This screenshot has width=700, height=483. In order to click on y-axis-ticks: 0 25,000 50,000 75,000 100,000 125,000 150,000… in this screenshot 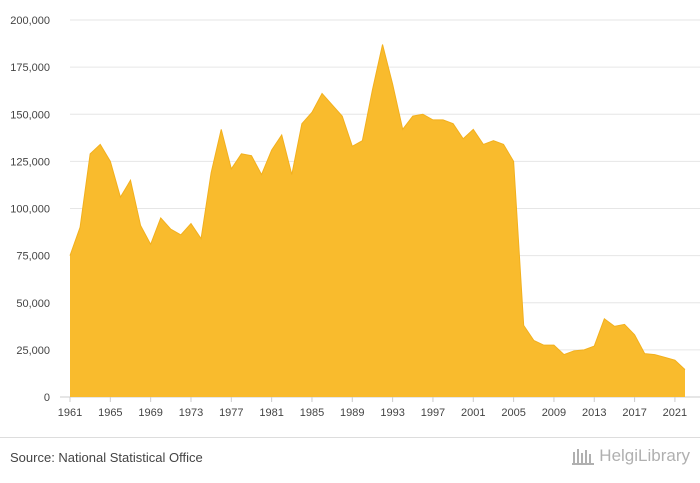, I will do `click(30, 209)`.